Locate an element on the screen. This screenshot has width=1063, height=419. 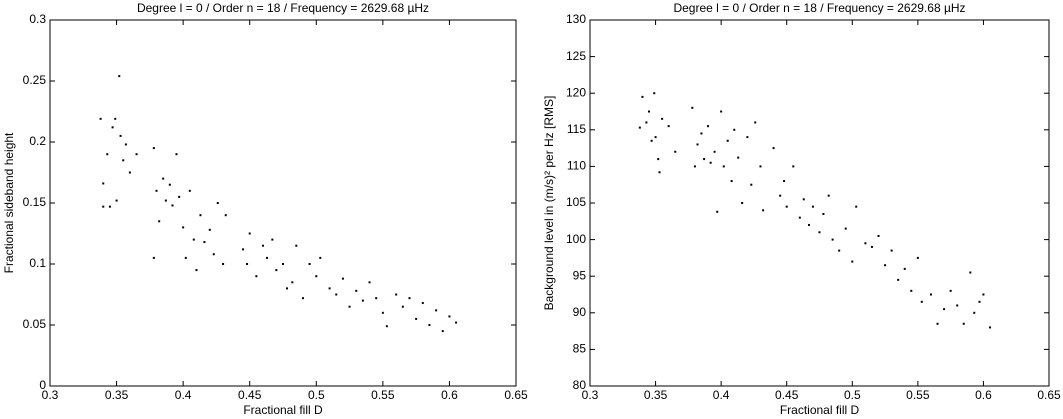
y-tick-label: 85 is located at coordinates (580, 349).